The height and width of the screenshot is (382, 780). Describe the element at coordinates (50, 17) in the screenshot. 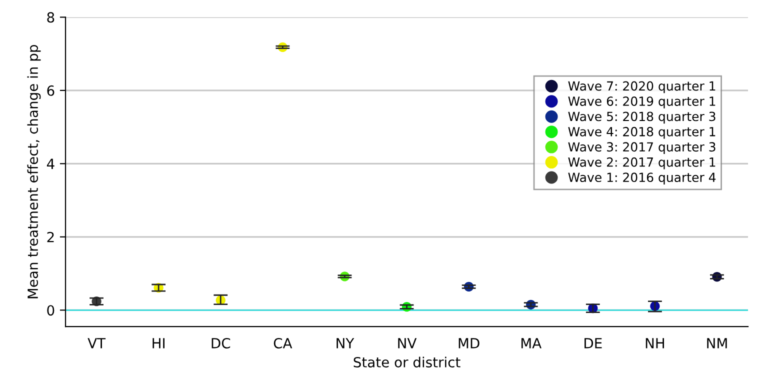

I see `y-tick-label: 8` at that location.